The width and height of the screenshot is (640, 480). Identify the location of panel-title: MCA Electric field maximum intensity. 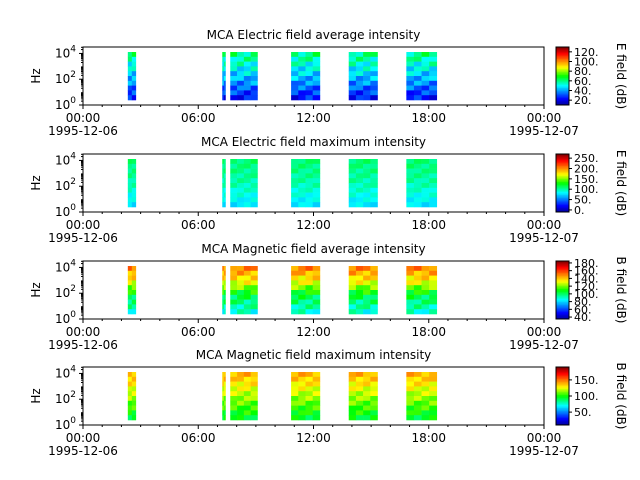
(313, 142).